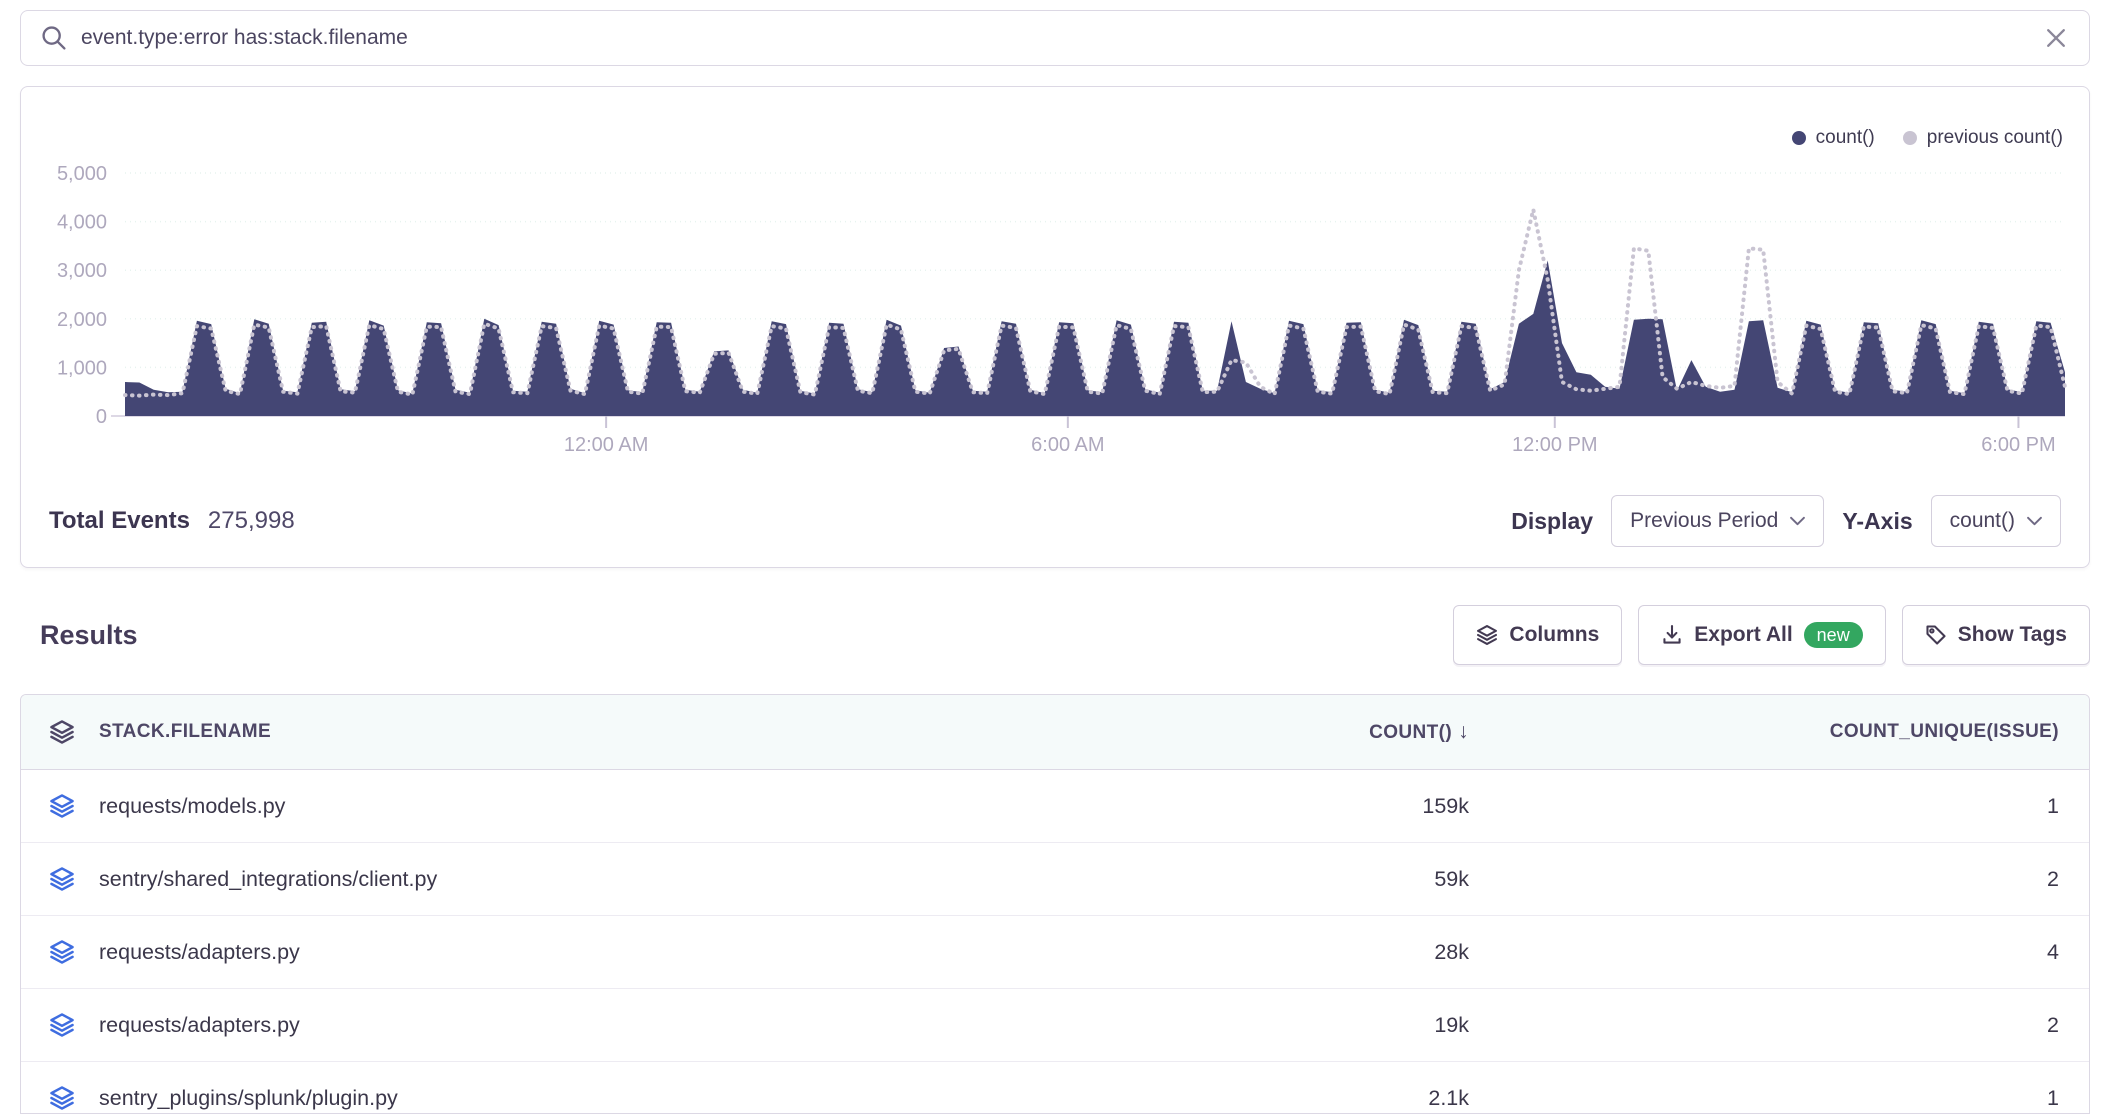 The height and width of the screenshot is (1114, 2110). What do you see at coordinates (545, 806) in the screenshot?
I see `cell-stack-filename: requests/models.py` at bounding box center [545, 806].